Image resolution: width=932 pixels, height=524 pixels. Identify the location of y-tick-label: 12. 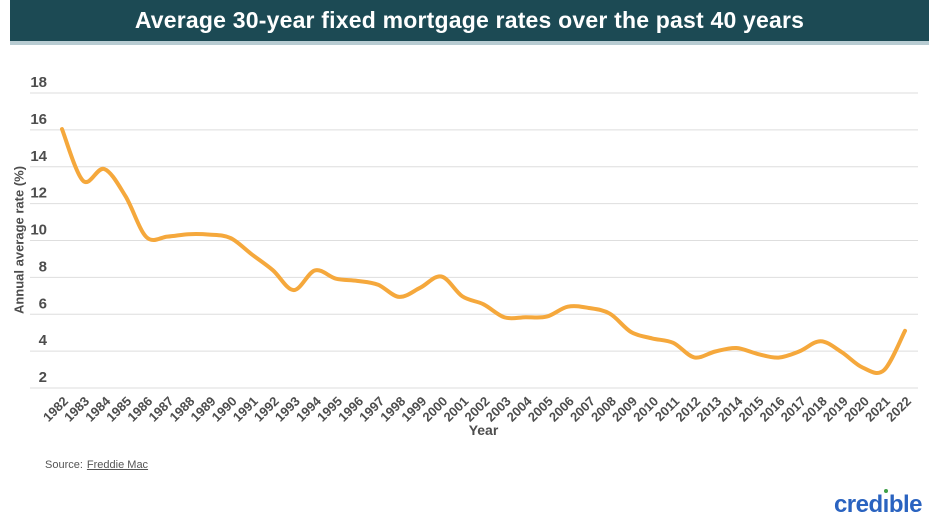
(38, 193).